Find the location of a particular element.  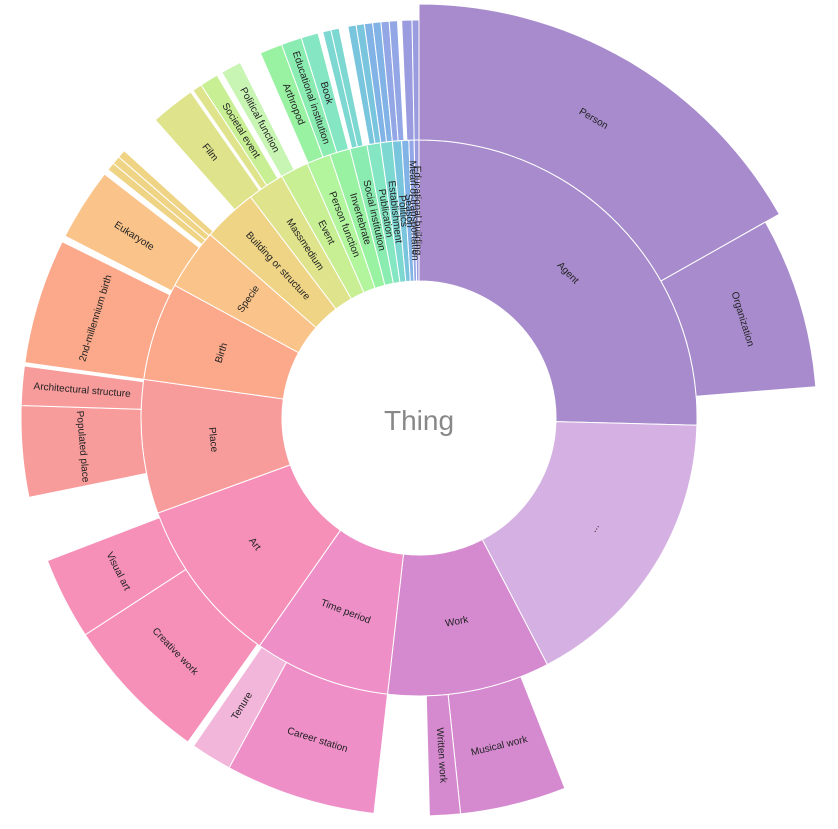

label-place: Place is located at coordinates (213, 440).